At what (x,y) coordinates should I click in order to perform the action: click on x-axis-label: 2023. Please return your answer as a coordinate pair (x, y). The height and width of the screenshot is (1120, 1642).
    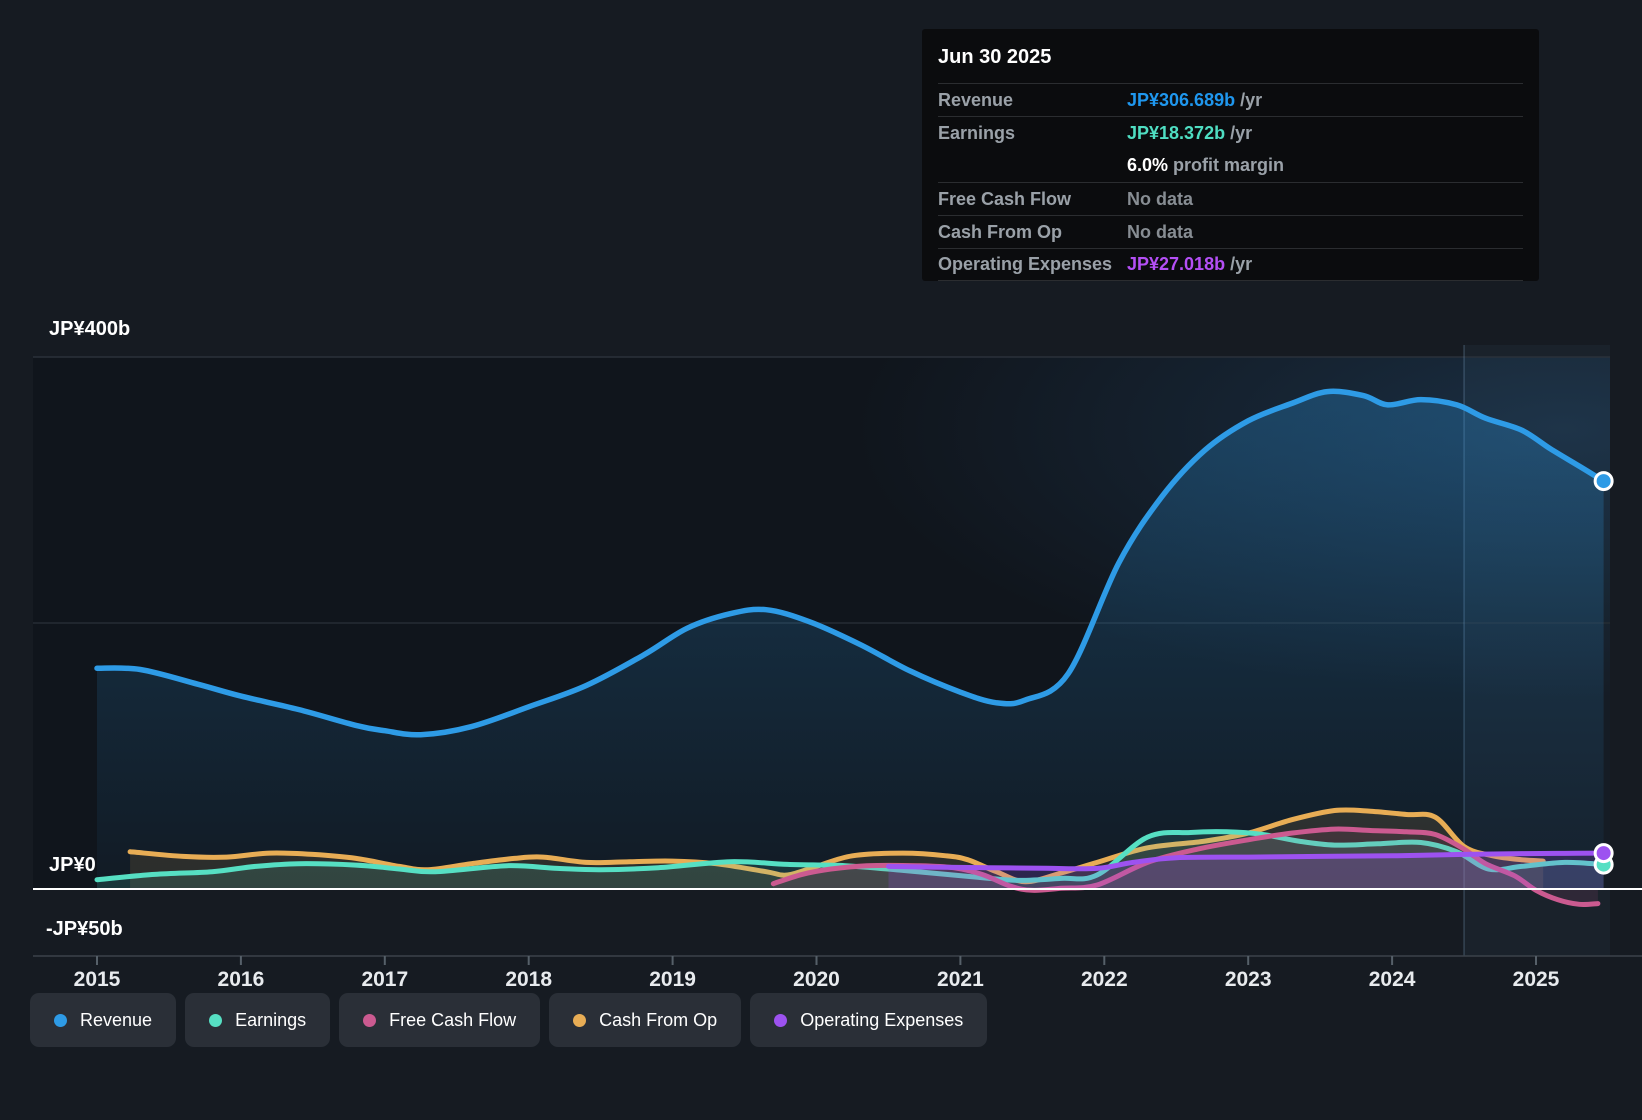
    Looking at the image, I should click on (1248, 979).